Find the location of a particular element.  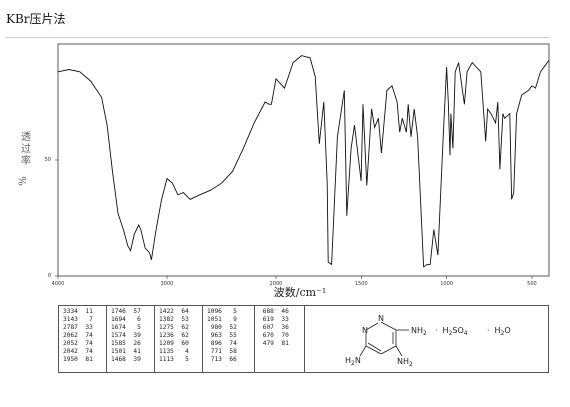

peak-row: 1096 5 is located at coordinates (222, 311).